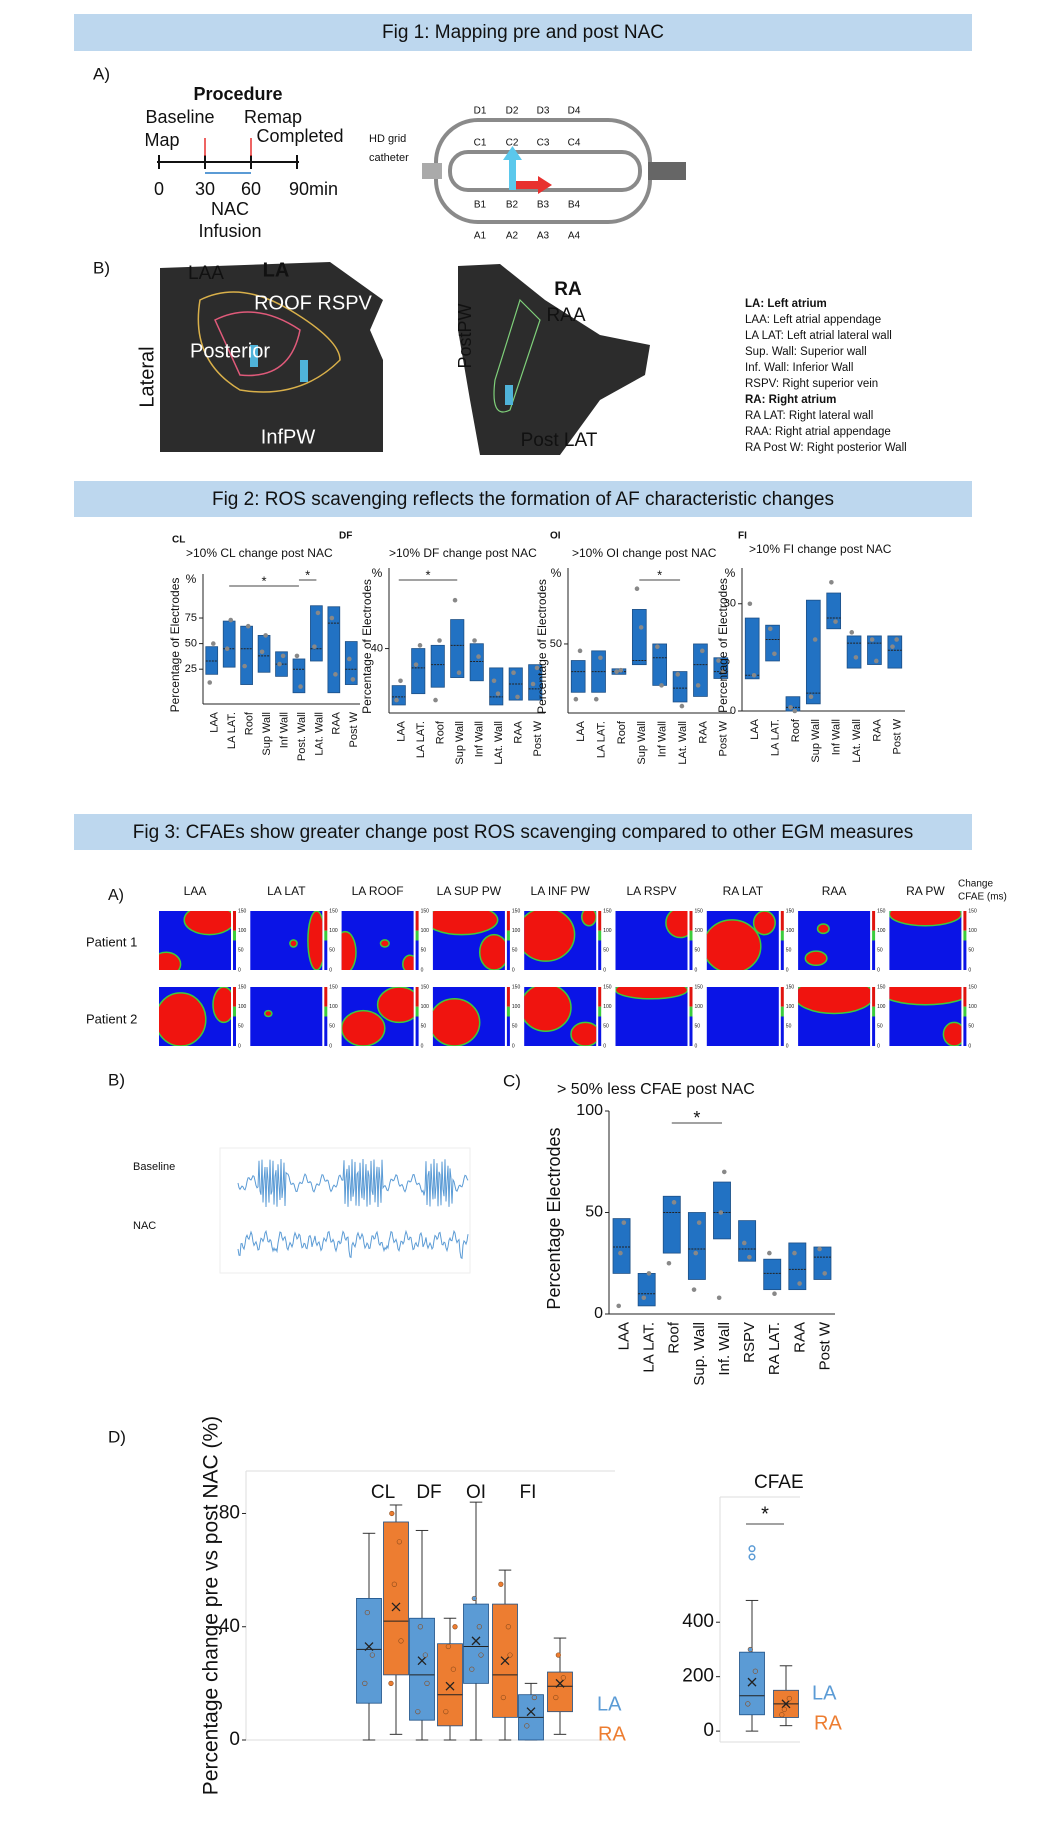  Describe the element at coordinates (353, 1183) in the screenshot. I see `trace` at that location.